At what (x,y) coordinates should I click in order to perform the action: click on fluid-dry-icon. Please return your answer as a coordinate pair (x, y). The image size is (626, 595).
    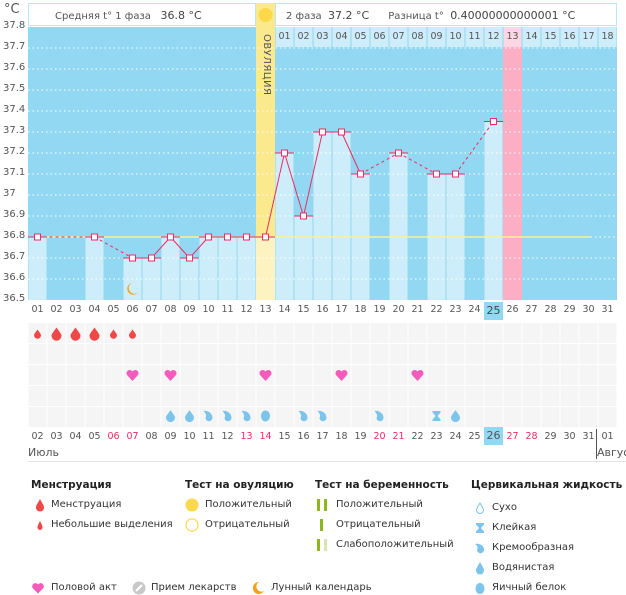
    Looking at the image, I should click on (480, 507).